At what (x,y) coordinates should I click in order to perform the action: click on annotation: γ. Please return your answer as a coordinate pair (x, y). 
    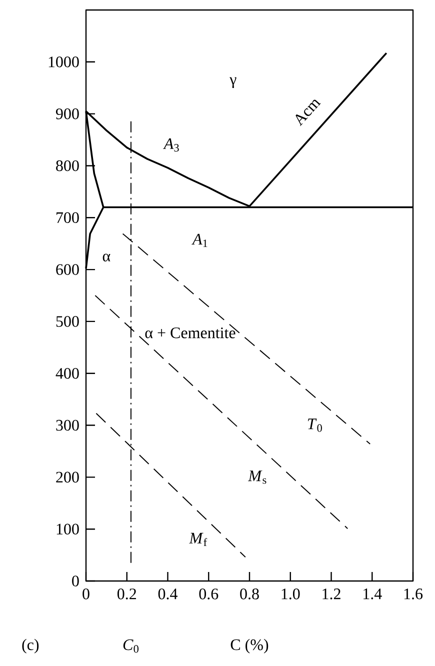
    Looking at the image, I should click on (233, 82).